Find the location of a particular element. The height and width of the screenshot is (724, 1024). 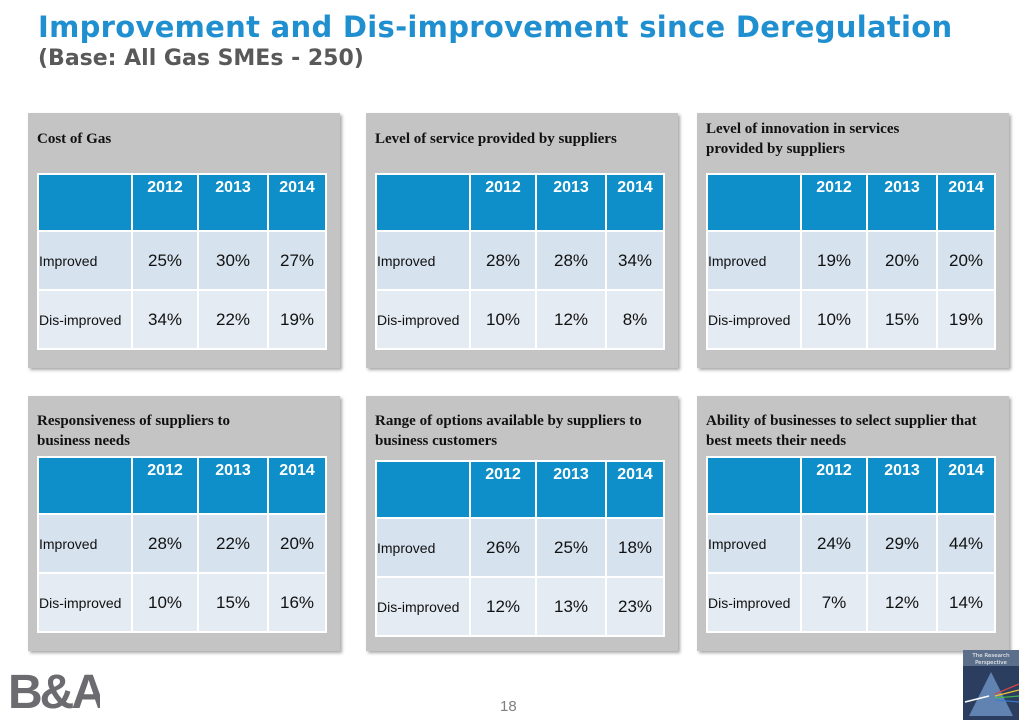

ba-logo: B&A is located at coordinates (58, 691).